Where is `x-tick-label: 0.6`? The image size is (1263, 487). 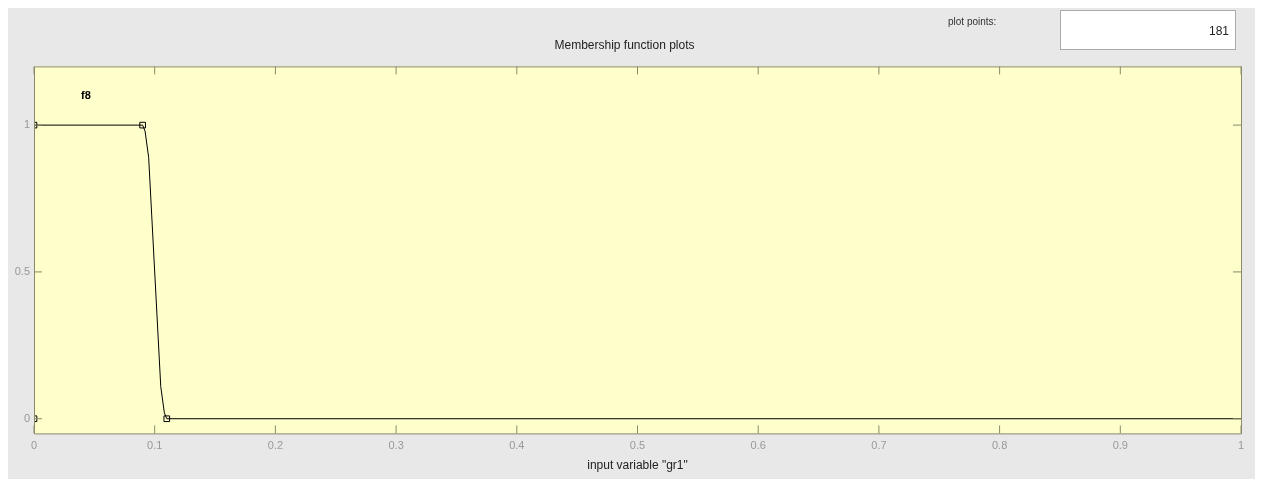
x-tick-label: 0.6 is located at coordinates (758, 445).